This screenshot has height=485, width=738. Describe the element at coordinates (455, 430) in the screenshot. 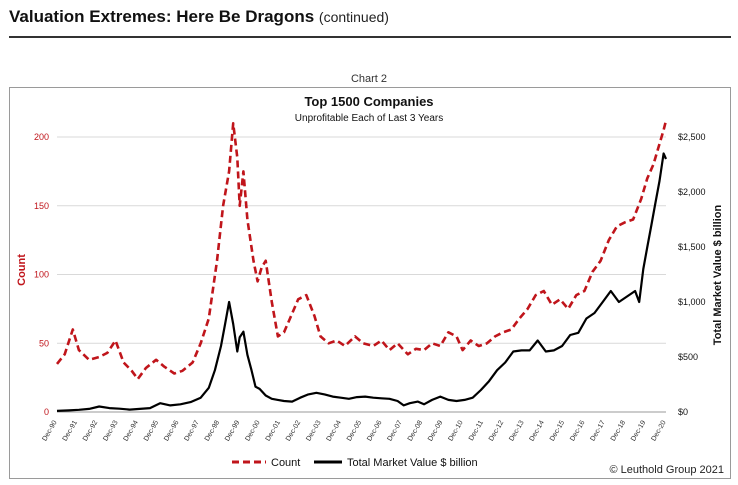

I see `x-tick-label: Dec-10` at that location.